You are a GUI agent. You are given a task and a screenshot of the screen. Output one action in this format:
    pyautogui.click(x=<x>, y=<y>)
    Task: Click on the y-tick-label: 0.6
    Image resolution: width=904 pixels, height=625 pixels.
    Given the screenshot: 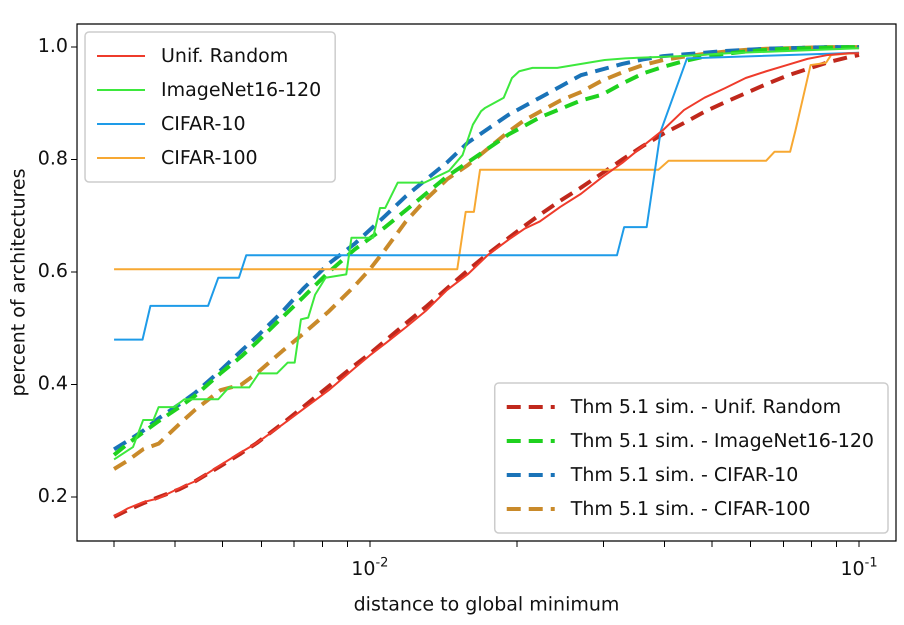 What is the action you would take?
    pyautogui.click(x=53, y=271)
    